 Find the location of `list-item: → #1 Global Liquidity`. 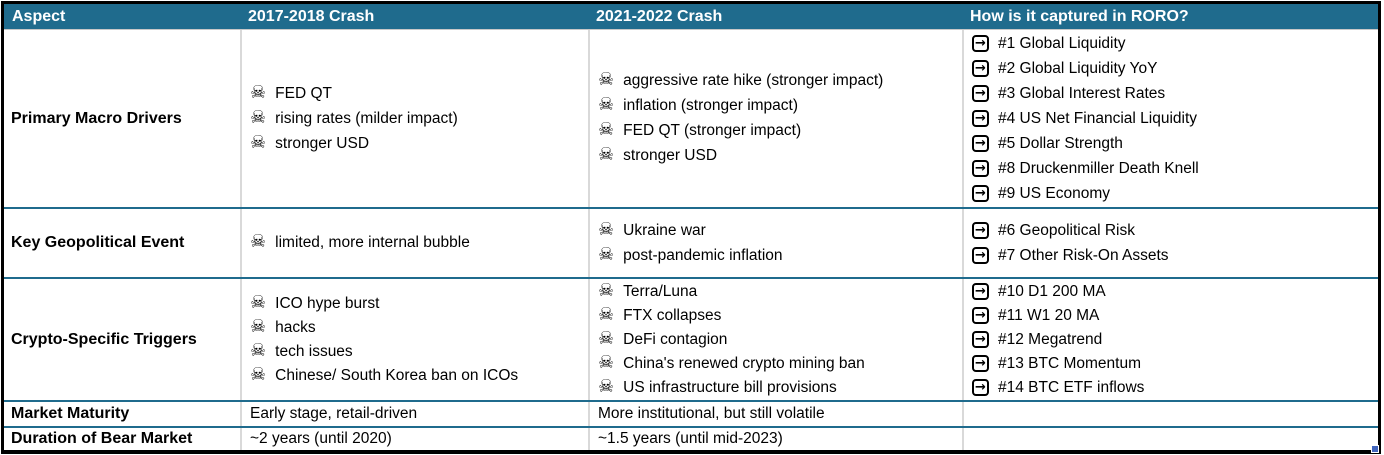

list-item: → #1 Global Liquidity is located at coordinates (1175, 43).